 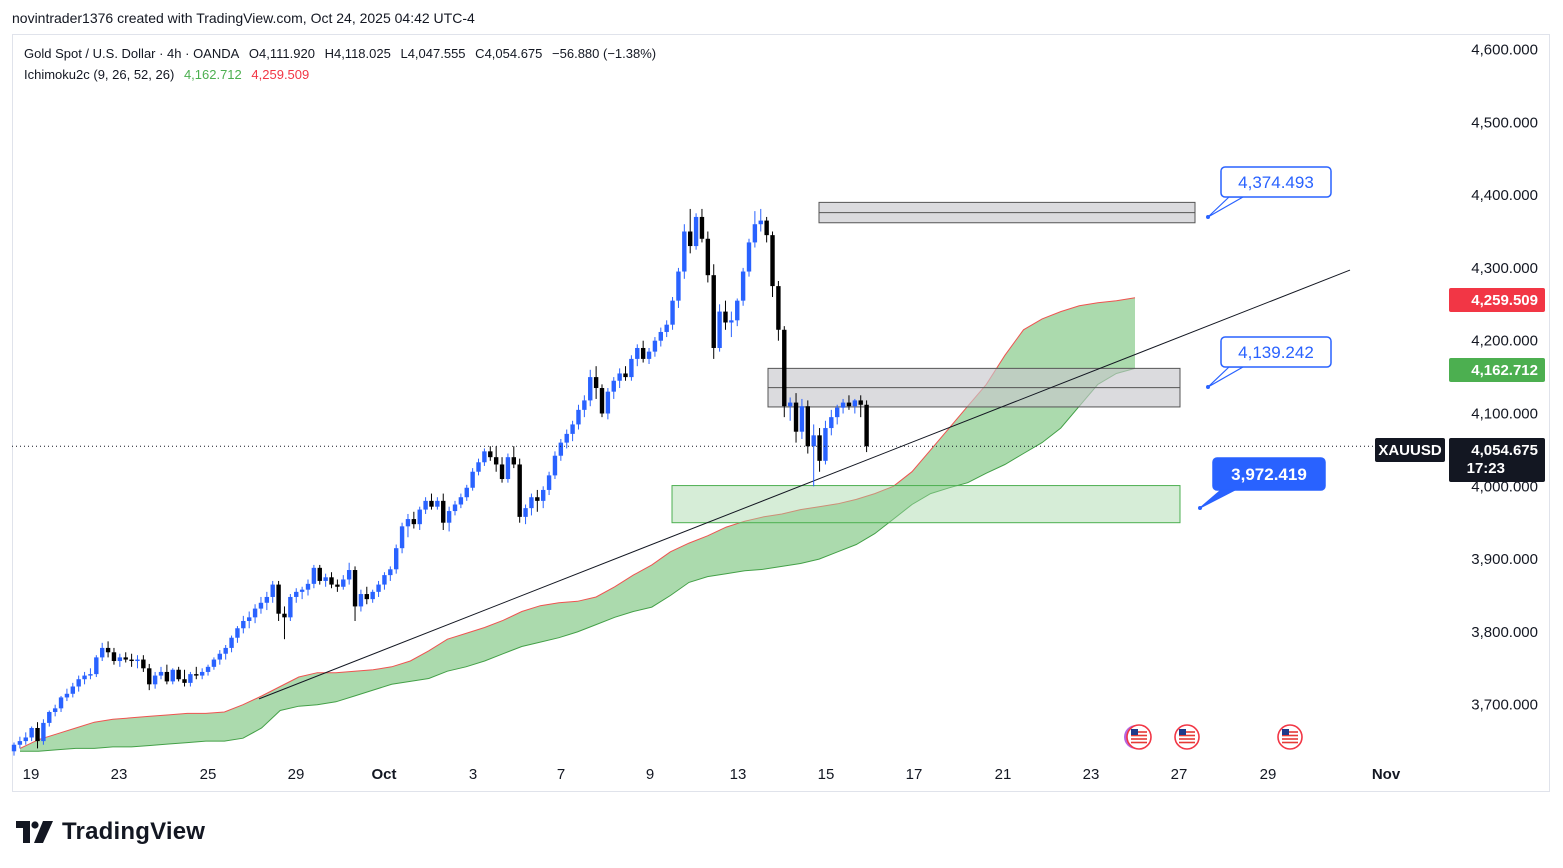 I want to click on callouts: 4,374.493 4,139.242 3,972.419, so click(x=1265, y=338).